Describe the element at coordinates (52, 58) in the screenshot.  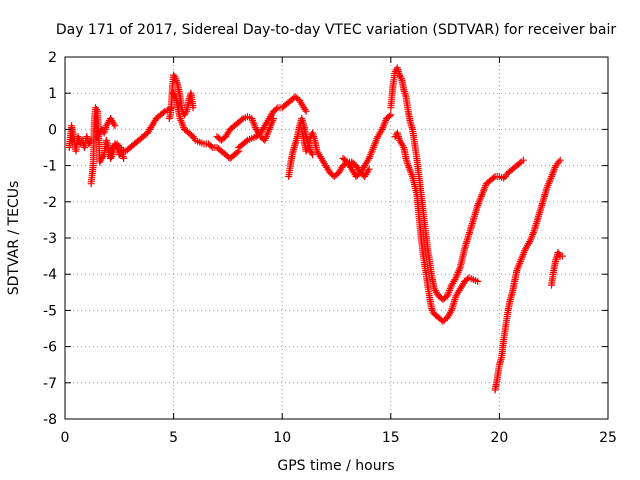
I see `y-tick-label: 2` at that location.